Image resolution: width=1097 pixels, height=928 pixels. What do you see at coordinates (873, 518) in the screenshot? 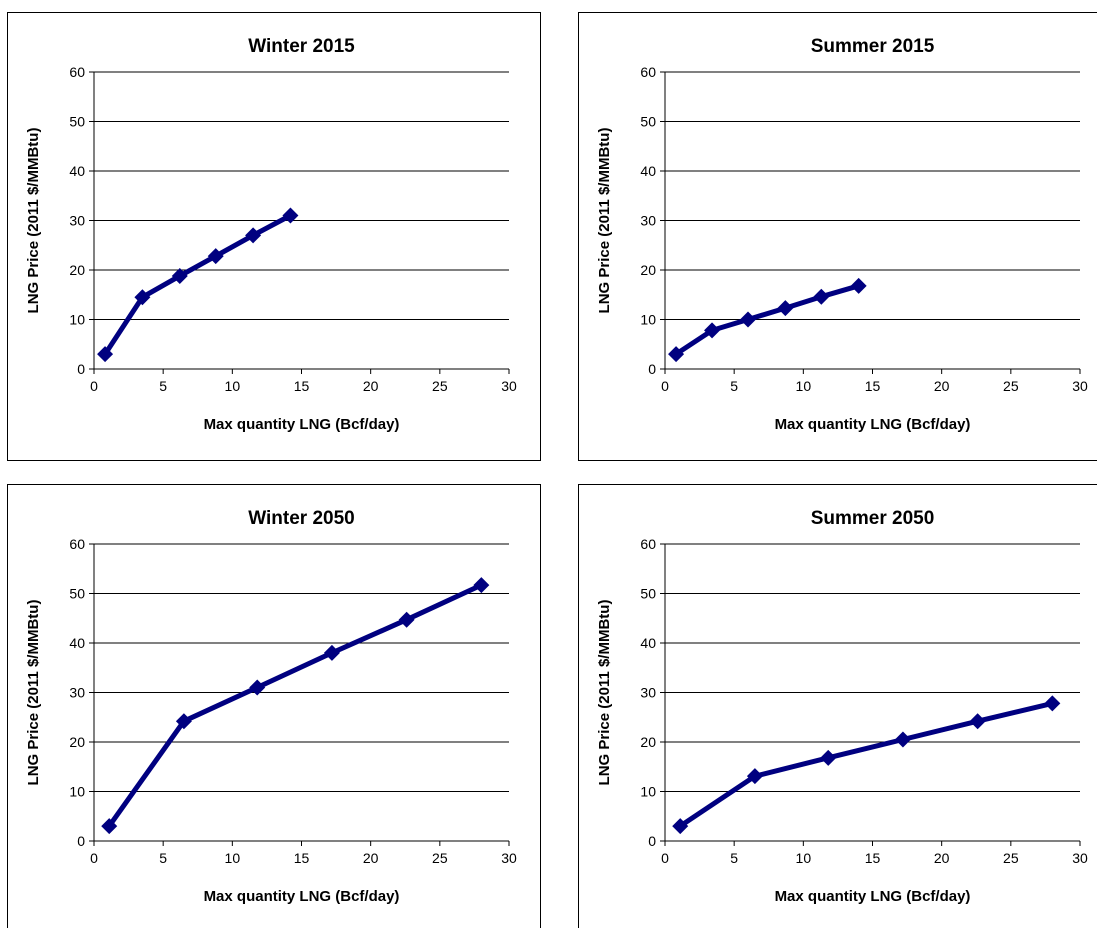
I see `chart-title: Summer 2050` at bounding box center [873, 518].